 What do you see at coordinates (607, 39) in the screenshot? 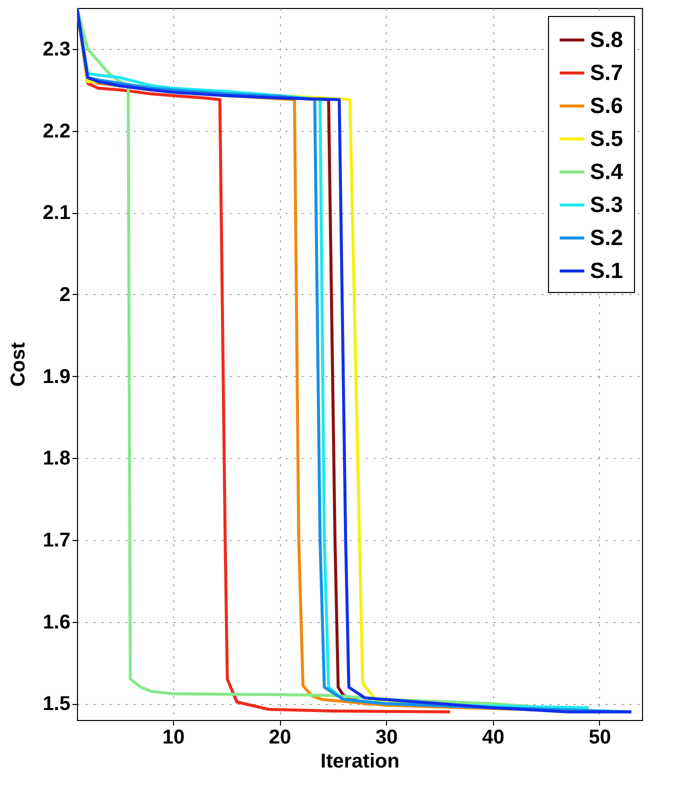
I see `legend-label: S.8` at bounding box center [607, 39].